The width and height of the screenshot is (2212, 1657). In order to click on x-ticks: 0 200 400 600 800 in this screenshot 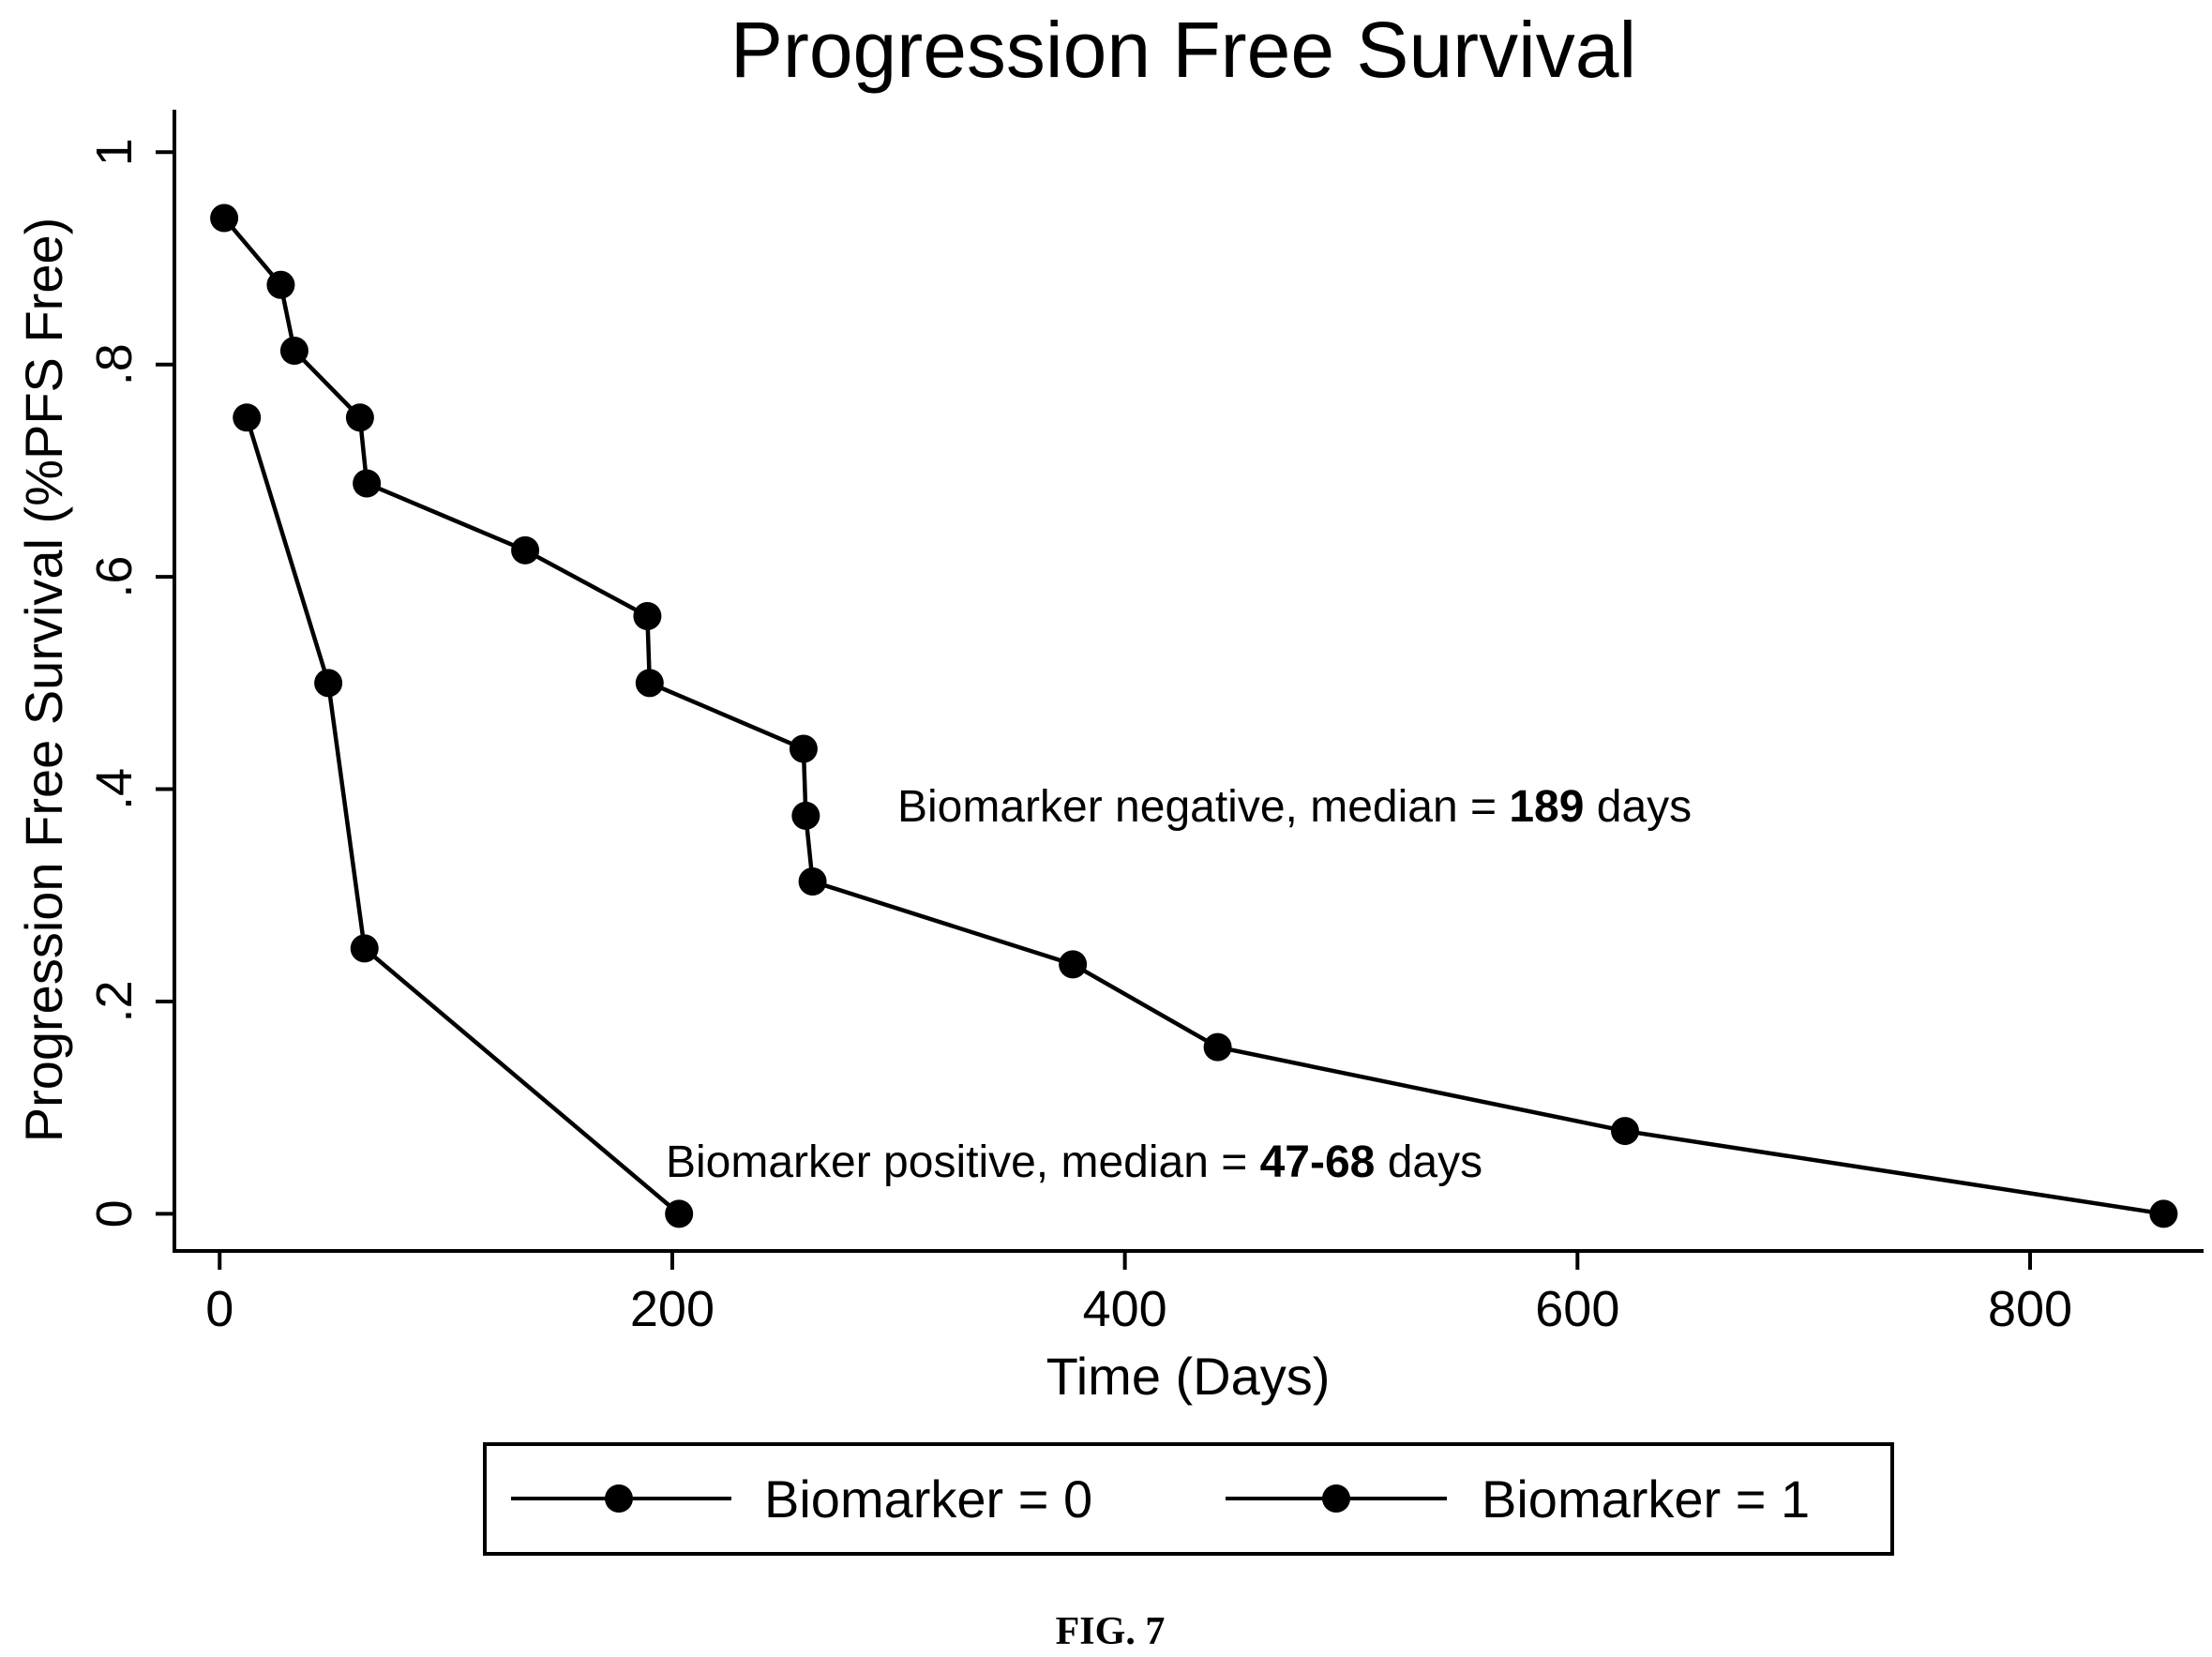, I will do `click(1138, 1294)`.